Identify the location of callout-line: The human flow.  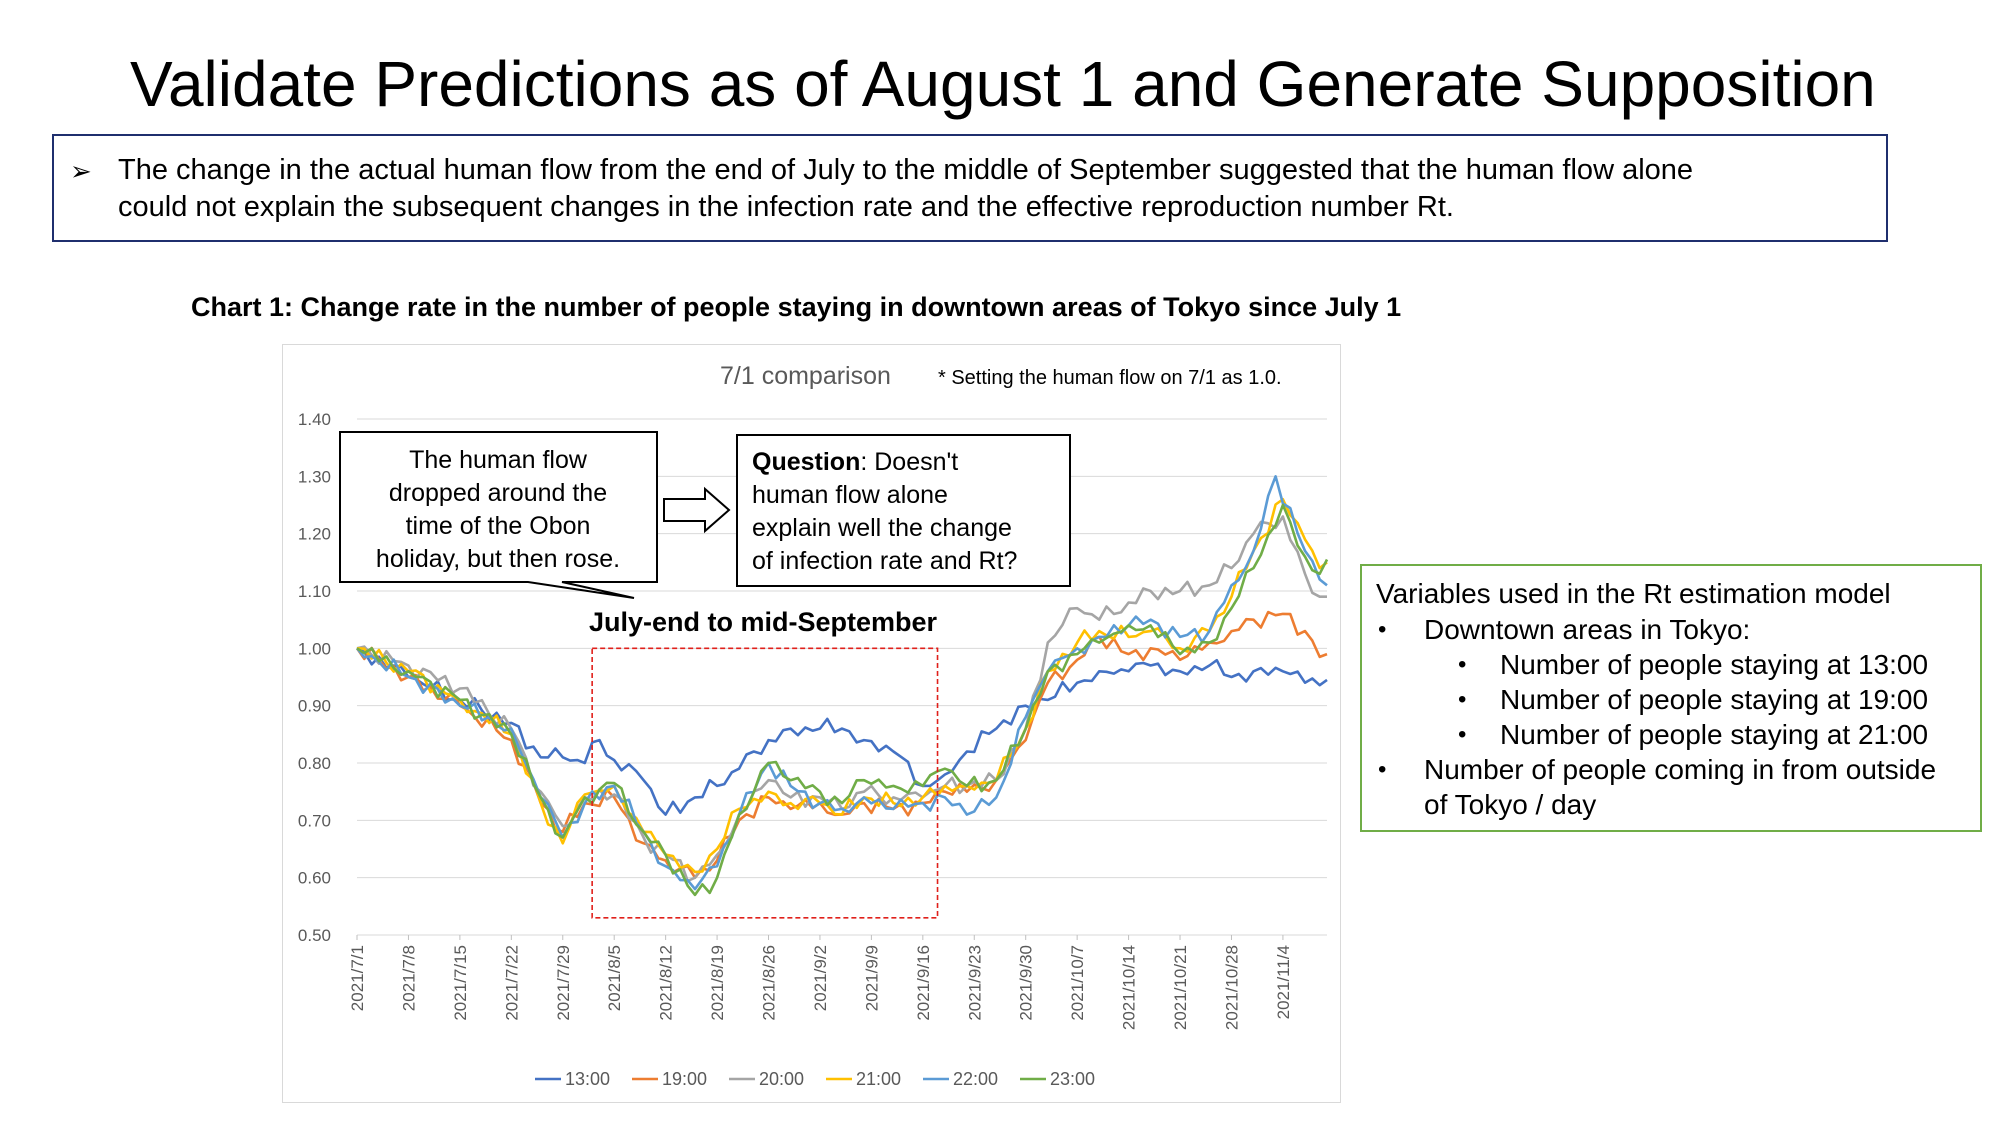
(498, 460).